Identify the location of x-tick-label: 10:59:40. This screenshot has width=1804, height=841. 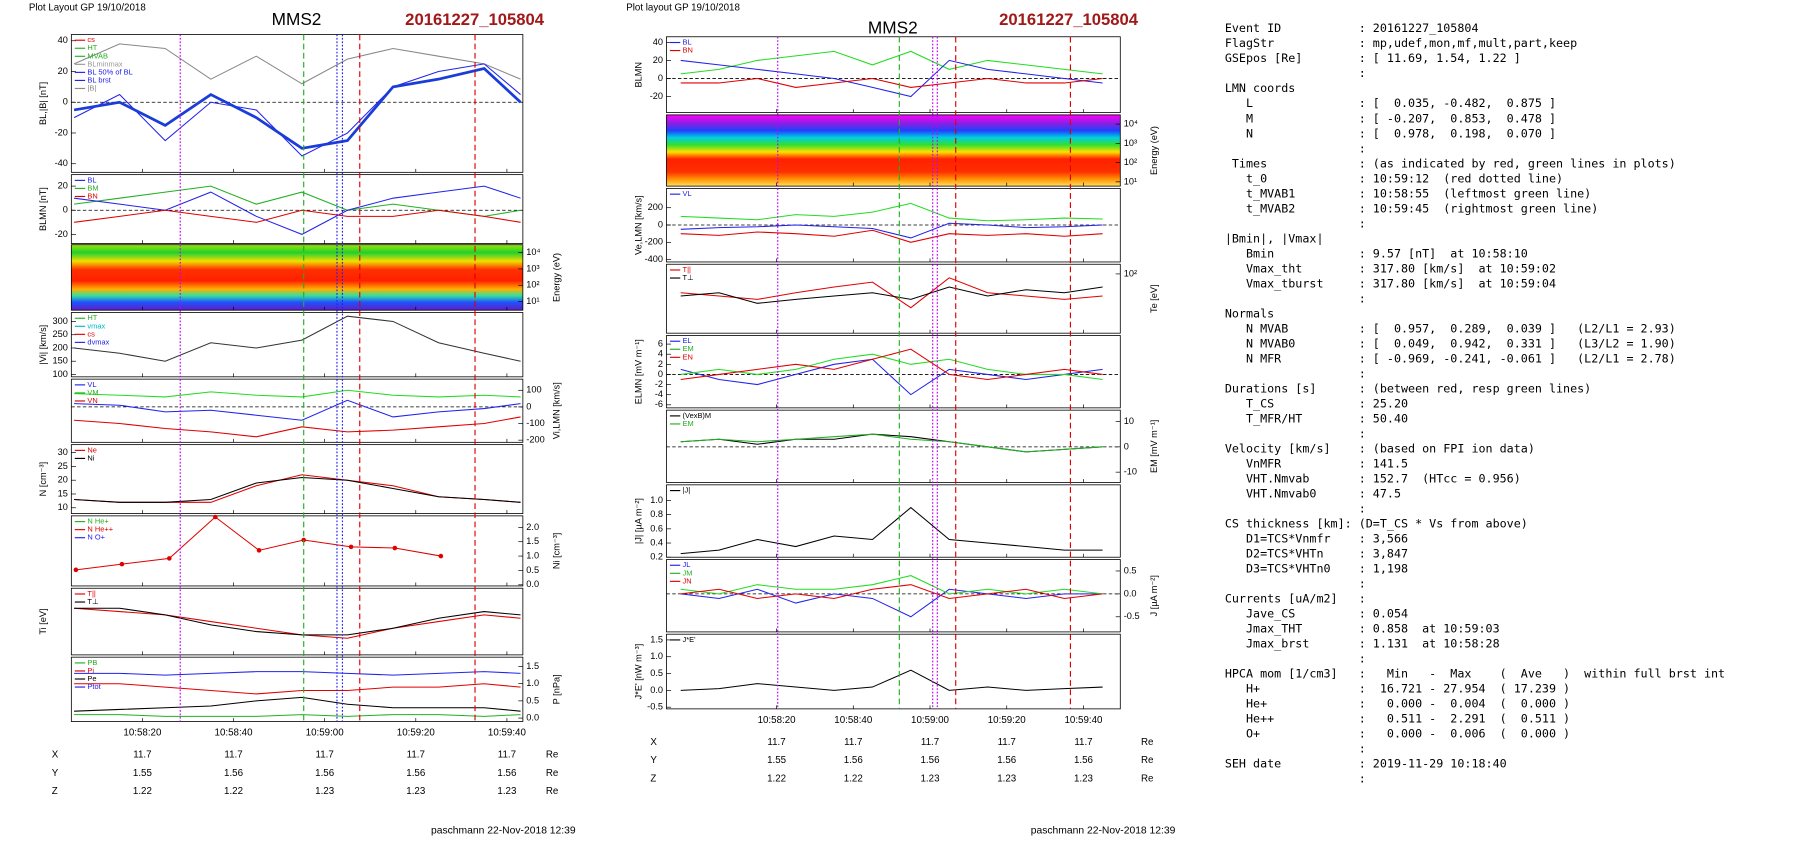
(507, 733).